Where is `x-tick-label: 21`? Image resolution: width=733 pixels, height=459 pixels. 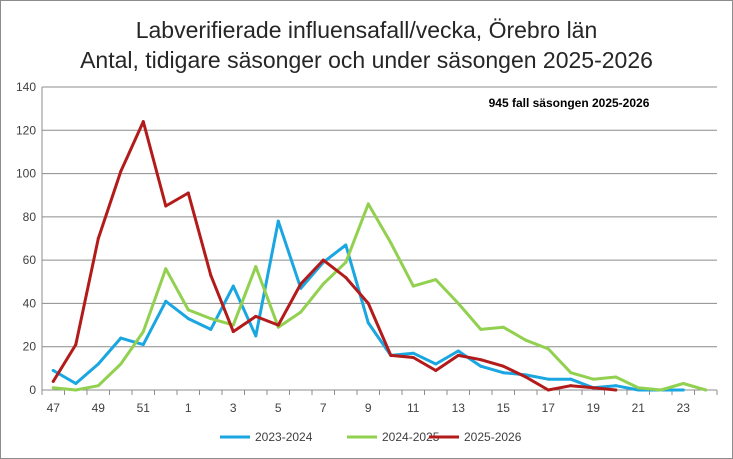
x-tick-label: 21 is located at coordinates (639, 408).